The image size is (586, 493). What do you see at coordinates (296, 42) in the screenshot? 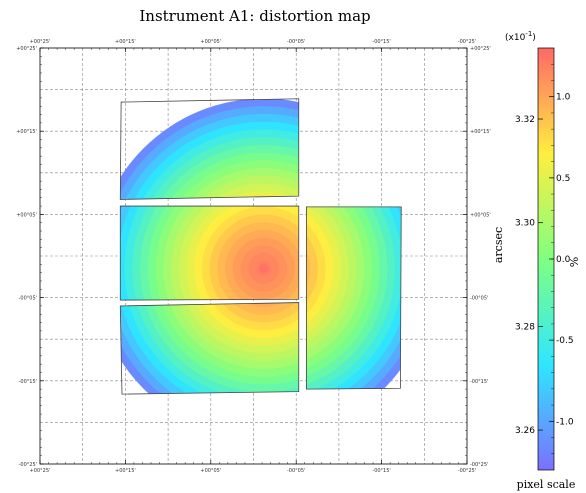
I see `x-tick-label-top: -00°05'` at bounding box center [296, 42].